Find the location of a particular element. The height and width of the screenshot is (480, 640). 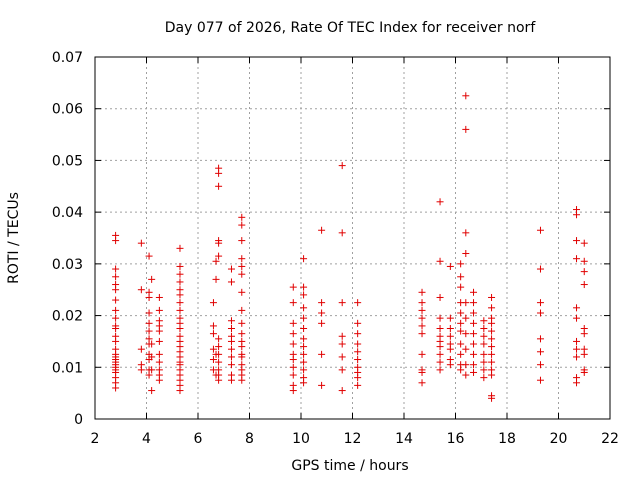

x-tick-label: 18 is located at coordinates (507, 439).